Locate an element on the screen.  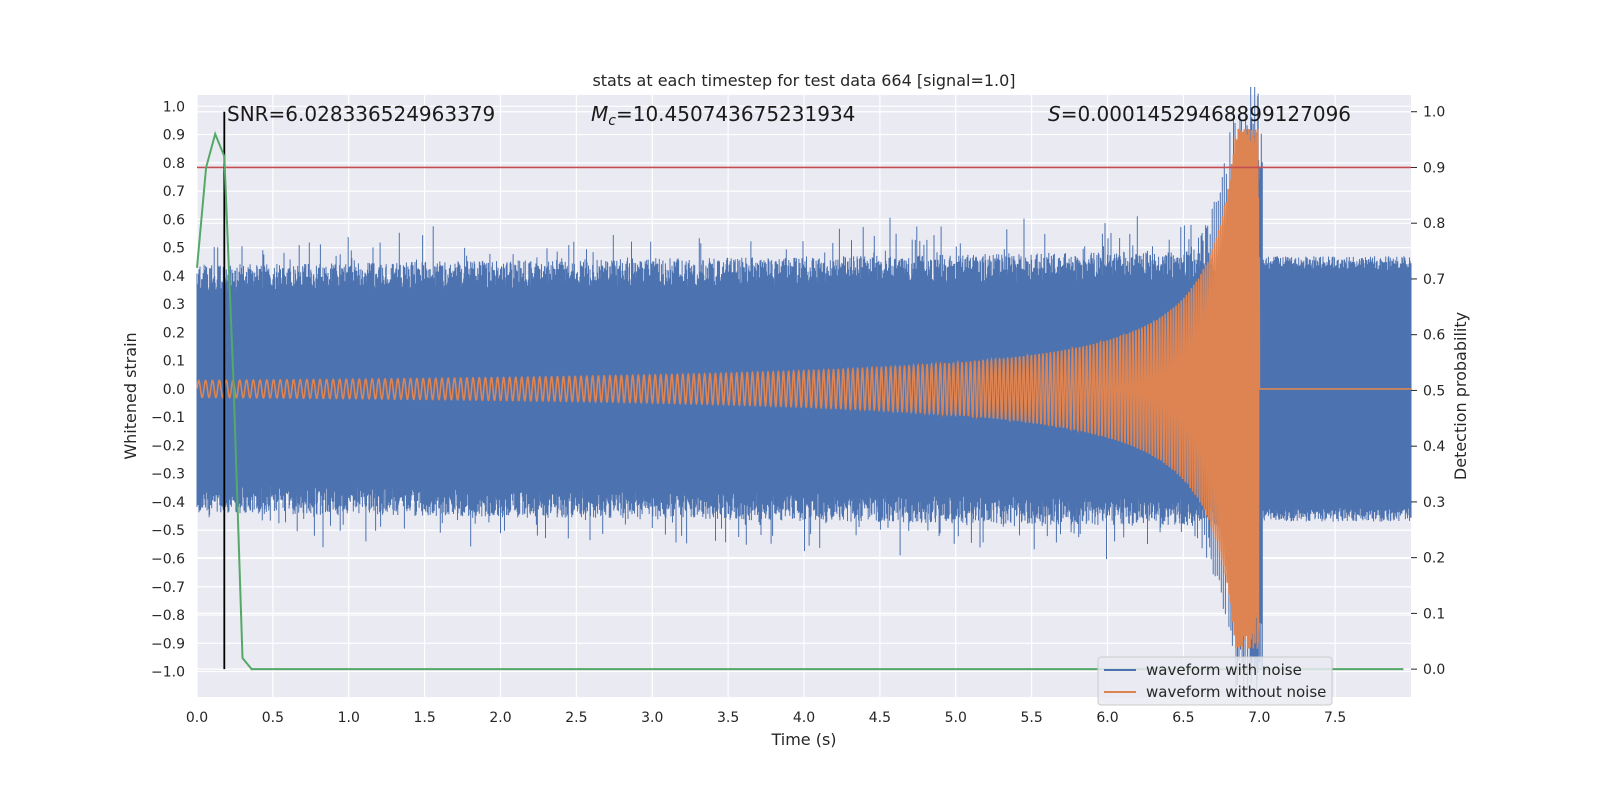
y-left-tick-label: 0.1 is located at coordinates (174, 362).